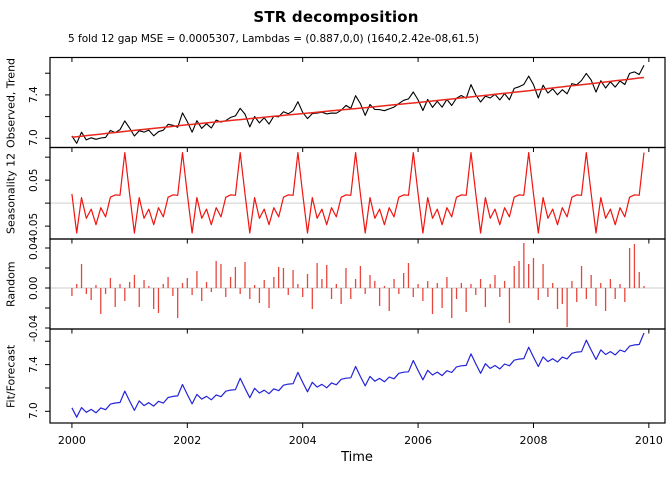 The width and height of the screenshot is (672, 480). What do you see at coordinates (187, 440) in the screenshot?
I see `x-tick-label: 2002` at bounding box center [187, 440].